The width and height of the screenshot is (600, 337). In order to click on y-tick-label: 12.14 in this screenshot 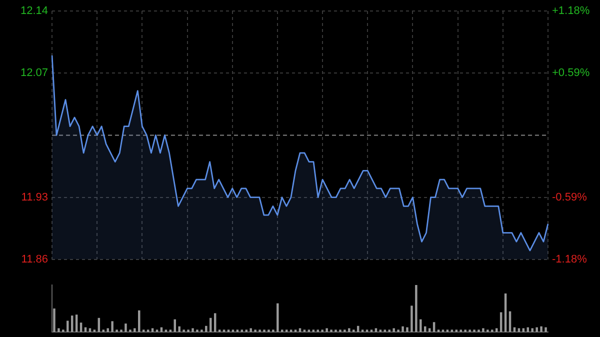, I will do `click(34, 11)`.